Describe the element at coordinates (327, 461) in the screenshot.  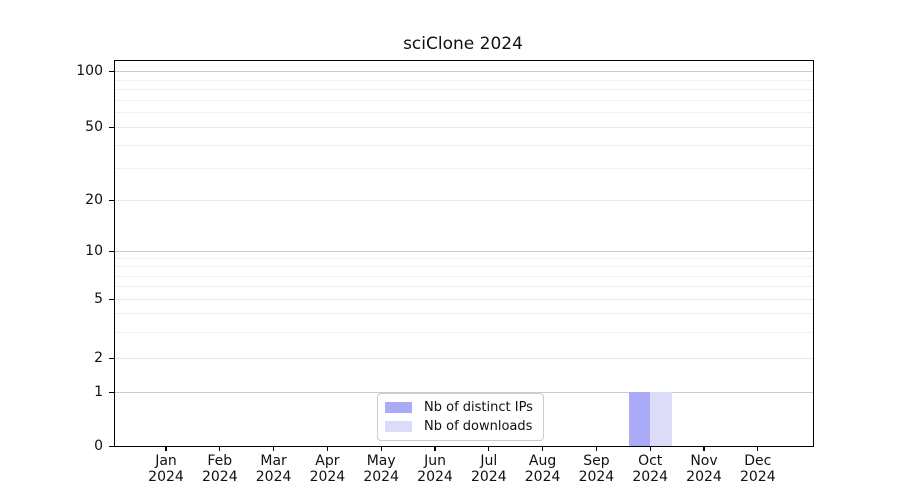
I see `x-tick-month: Apr` at that location.